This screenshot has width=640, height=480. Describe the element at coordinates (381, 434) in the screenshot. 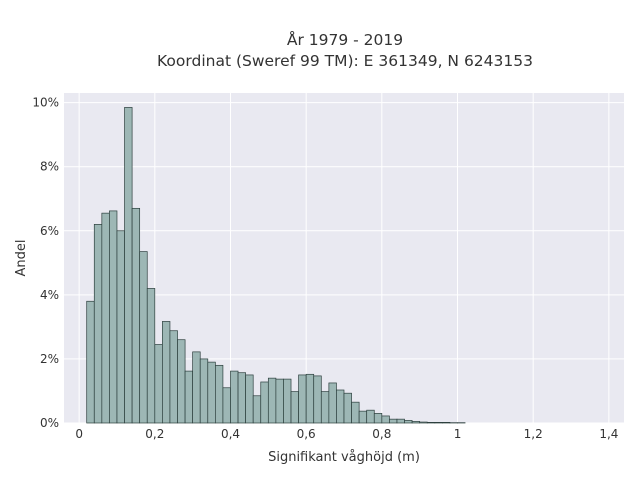

I see `x-tick-label: 0,8` at that location.